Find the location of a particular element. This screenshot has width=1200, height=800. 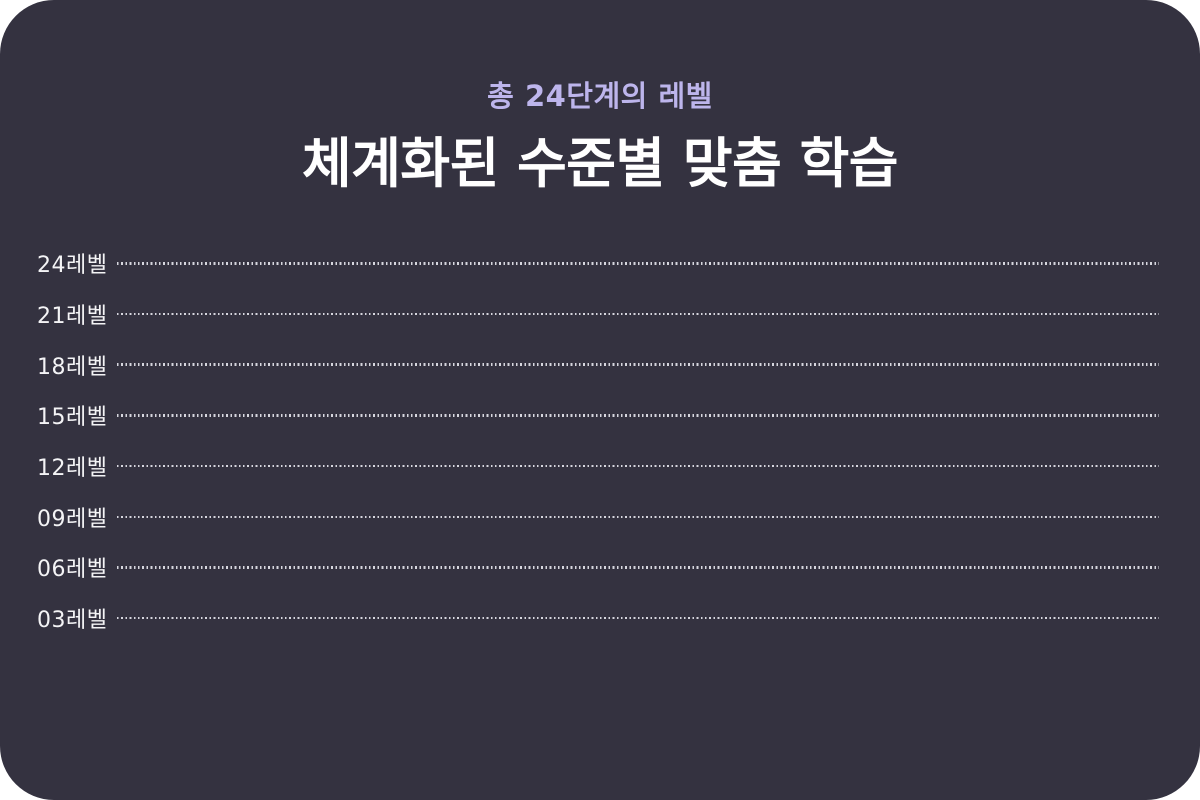

level-row: 21레벨 is located at coordinates (598, 314).